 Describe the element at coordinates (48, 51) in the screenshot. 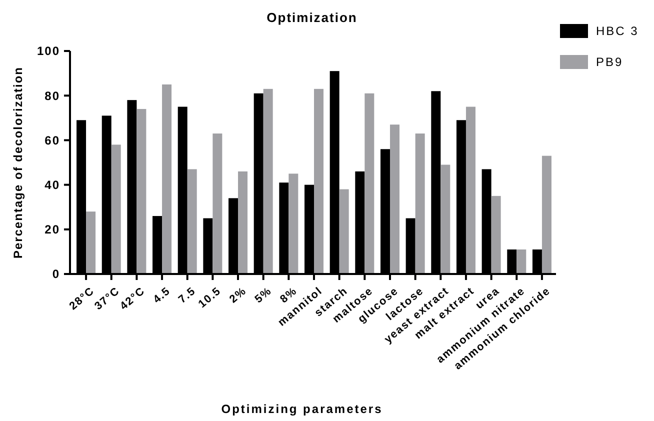

I see `y-tick-label: 100` at that location.